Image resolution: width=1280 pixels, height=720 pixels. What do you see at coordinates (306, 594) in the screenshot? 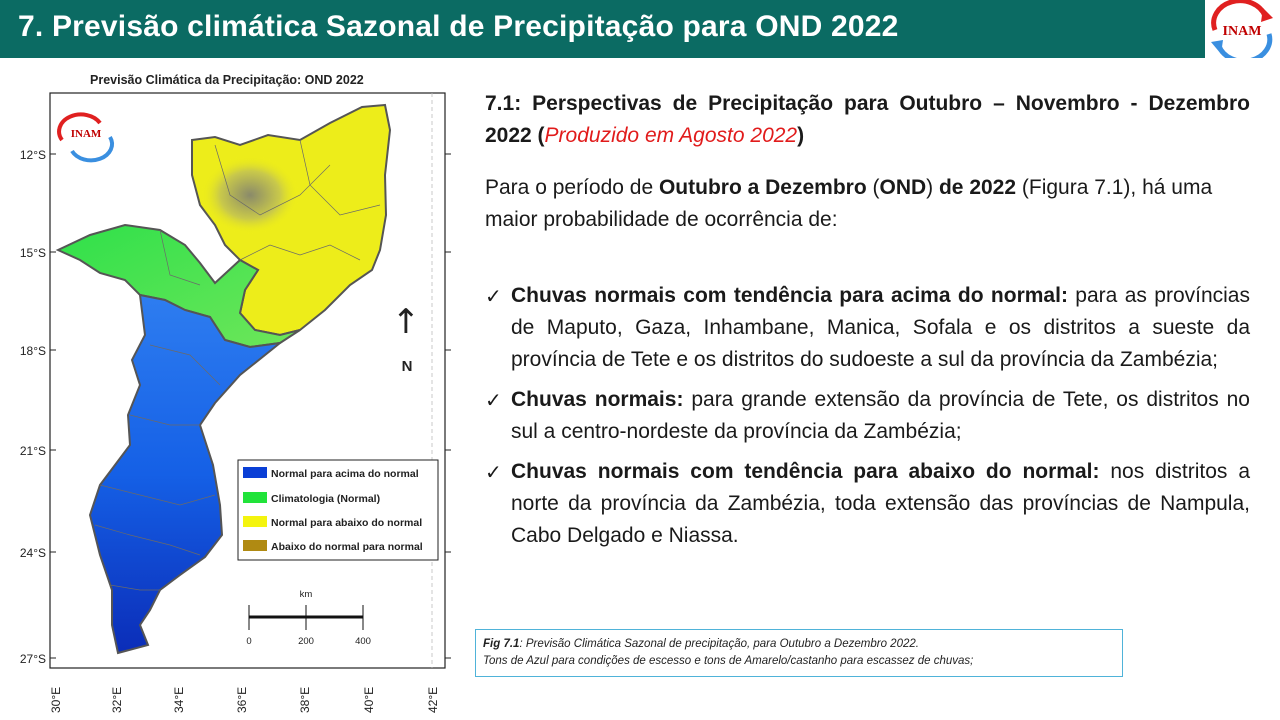
I see `scale-unit: km` at bounding box center [306, 594].